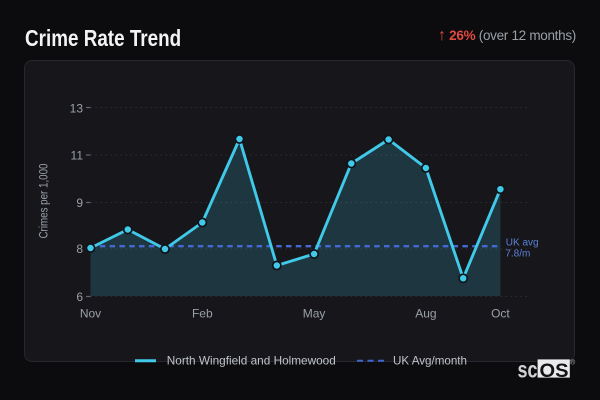 This screenshot has width=600, height=400. Describe the element at coordinates (528, 370) in the screenshot. I see `svg-text: sc` at that location.